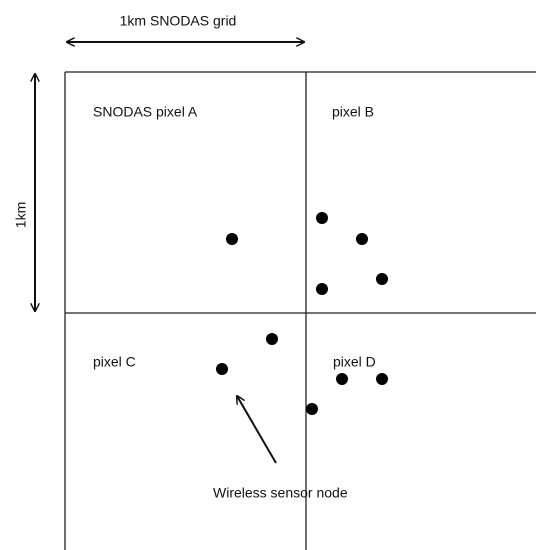 The width and height of the screenshot is (536, 550). What do you see at coordinates (353, 112) in the screenshot?
I see `pixel-label: pixel B` at bounding box center [353, 112].